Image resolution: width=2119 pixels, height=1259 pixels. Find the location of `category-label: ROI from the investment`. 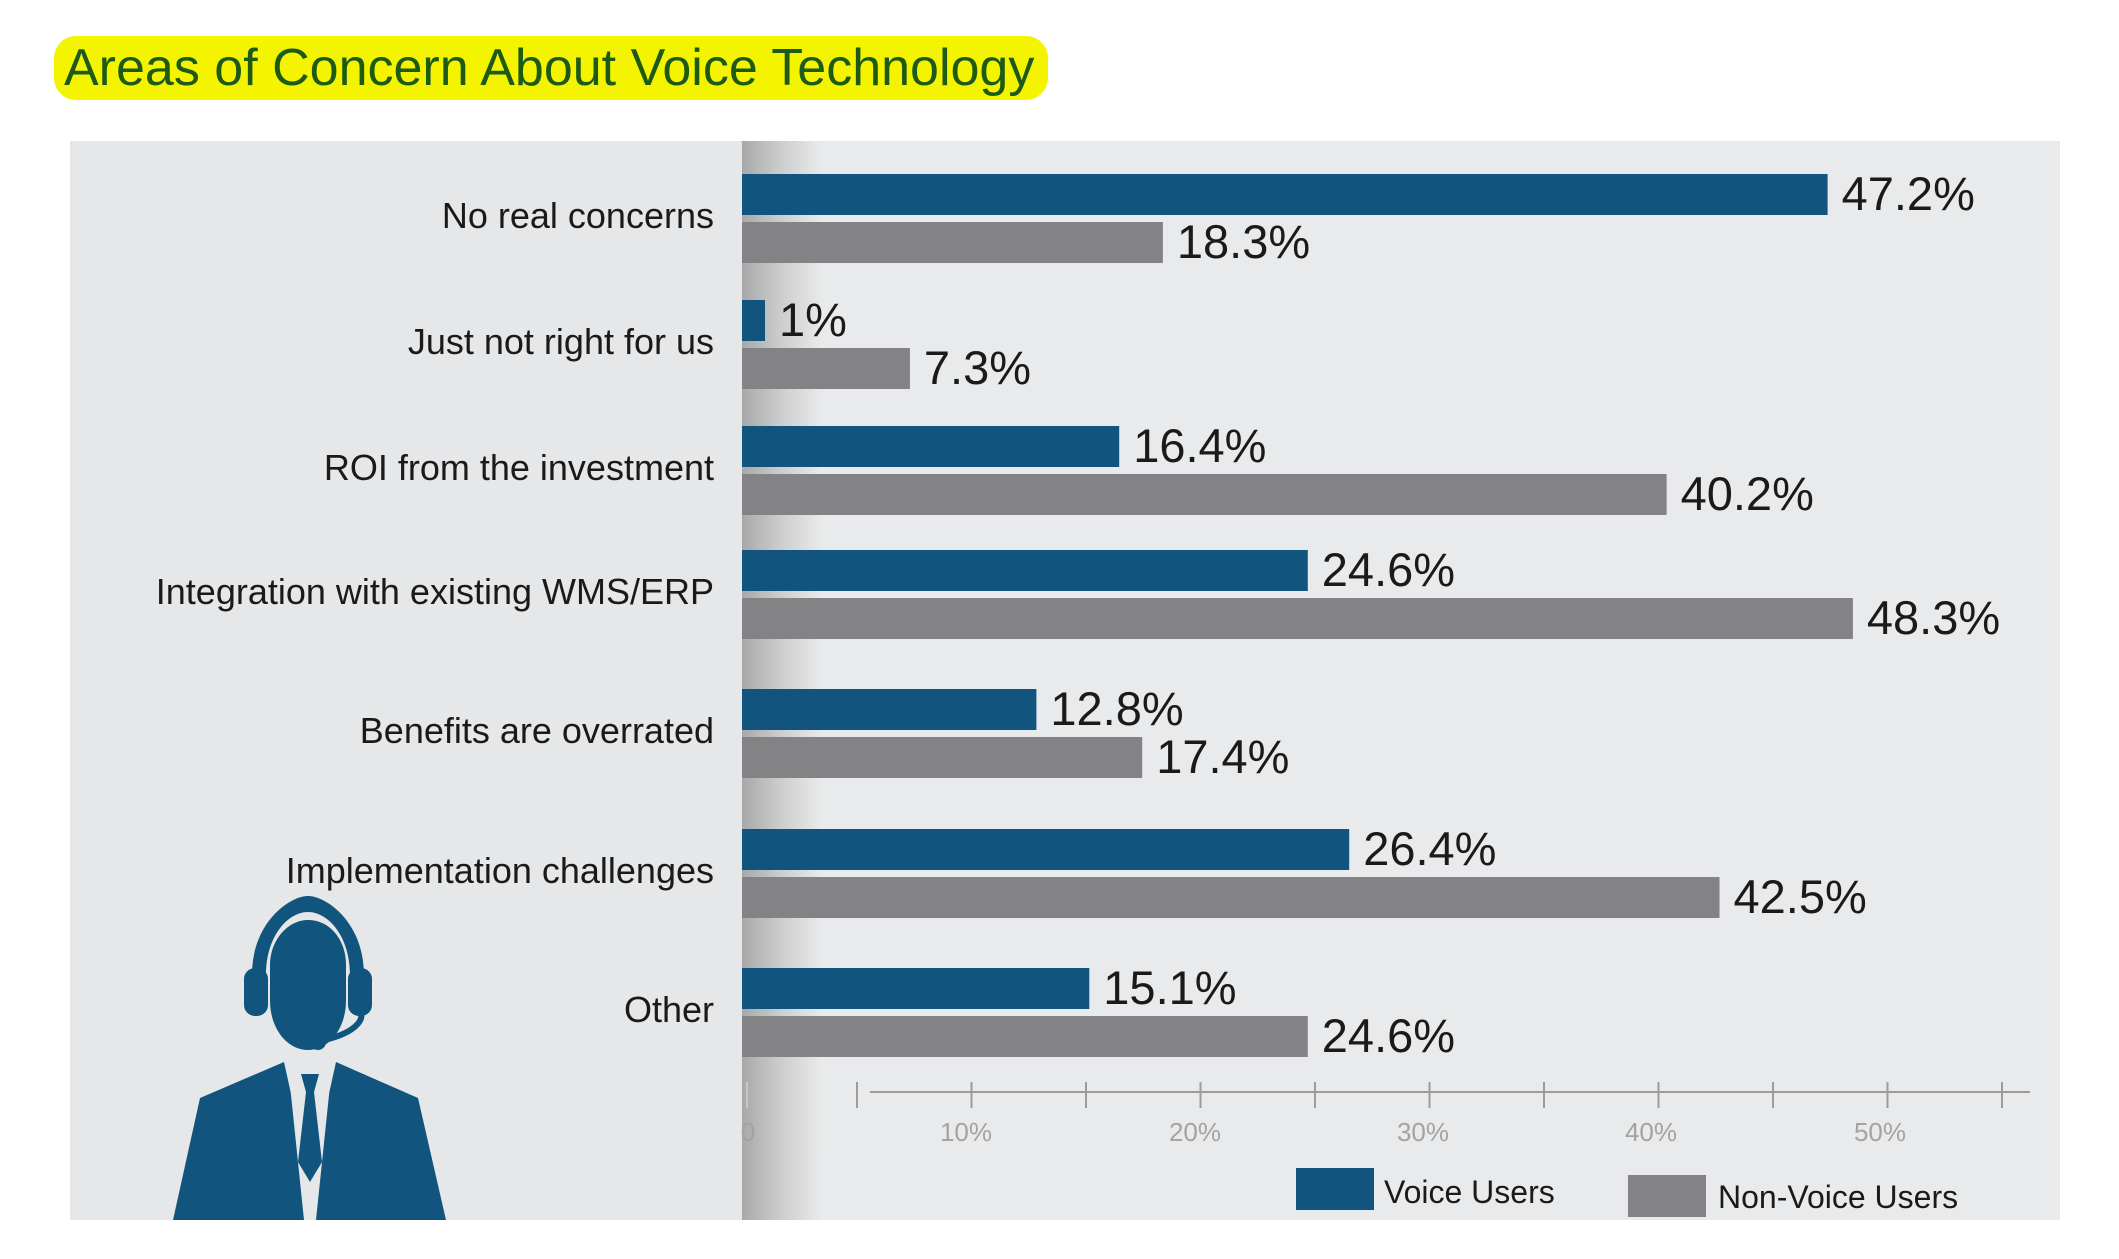

category-label: ROI from the investment is located at coordinates (519, 467).